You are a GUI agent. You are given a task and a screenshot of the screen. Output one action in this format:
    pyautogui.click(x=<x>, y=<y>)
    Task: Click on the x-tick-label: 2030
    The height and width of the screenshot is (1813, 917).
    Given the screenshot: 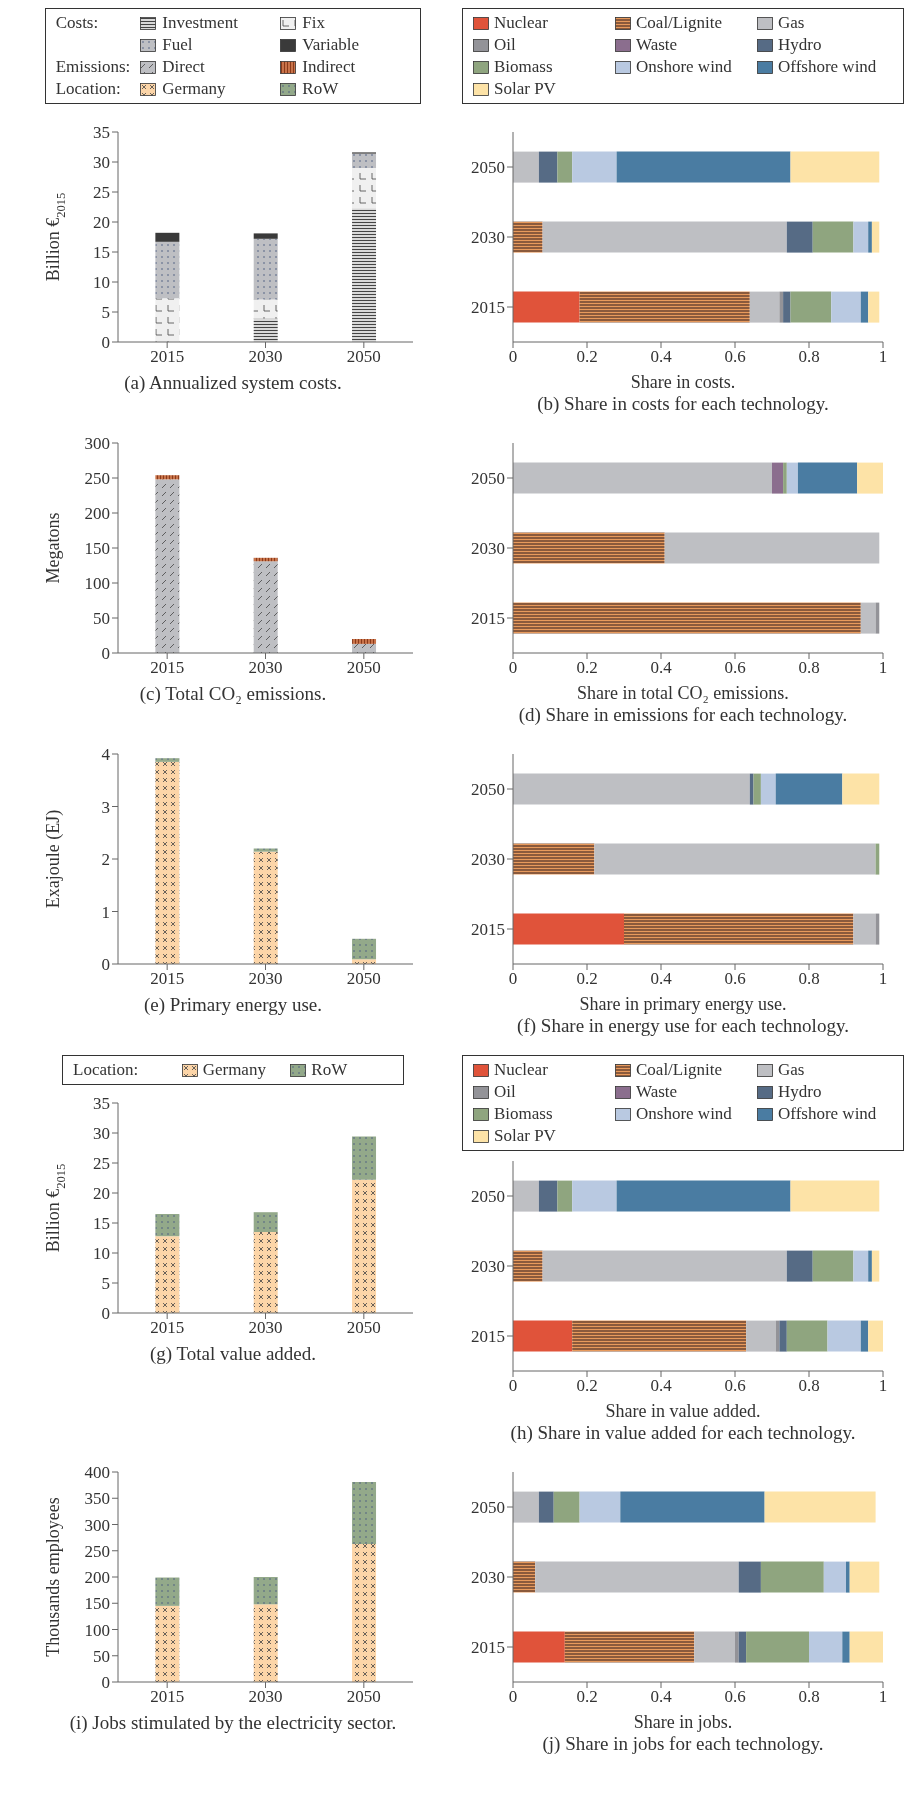 What is the action you would take?
    pyautogui.click(x=265, y=979)
    